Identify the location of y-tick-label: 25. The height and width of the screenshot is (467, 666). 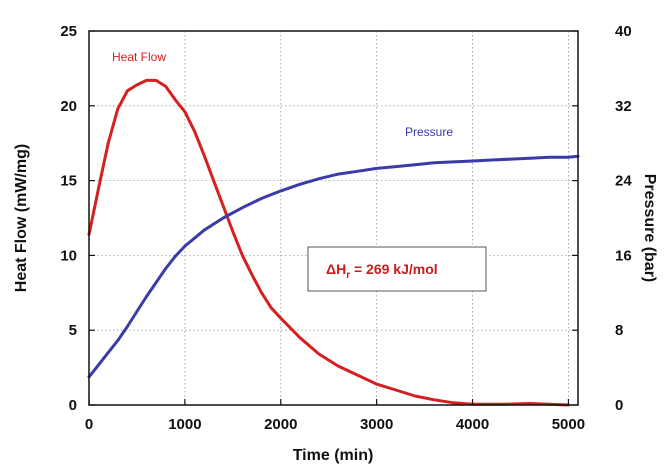
(68, 31).